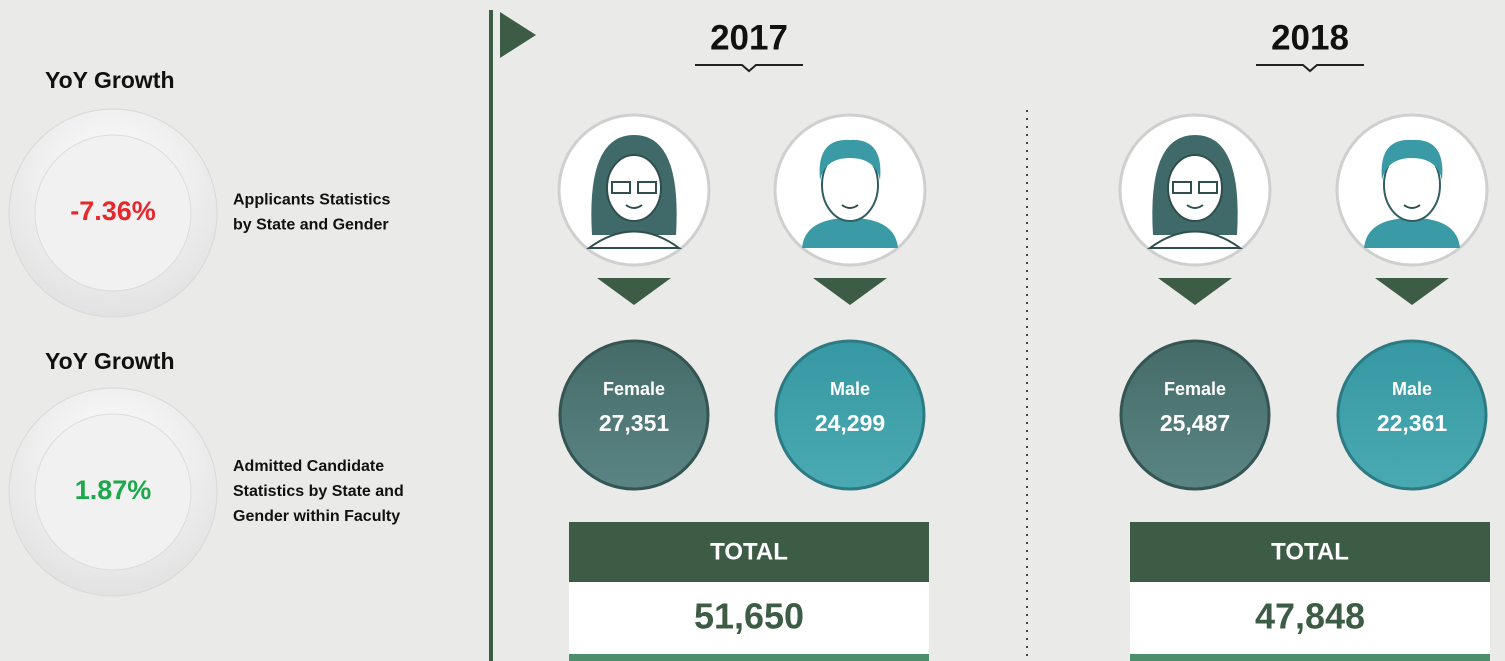 The height and width of the screenshot is (661, 1505). Describe the element at coordinates (1412, 423) in the screenshot. I see `male-value: 22,361` at that location.